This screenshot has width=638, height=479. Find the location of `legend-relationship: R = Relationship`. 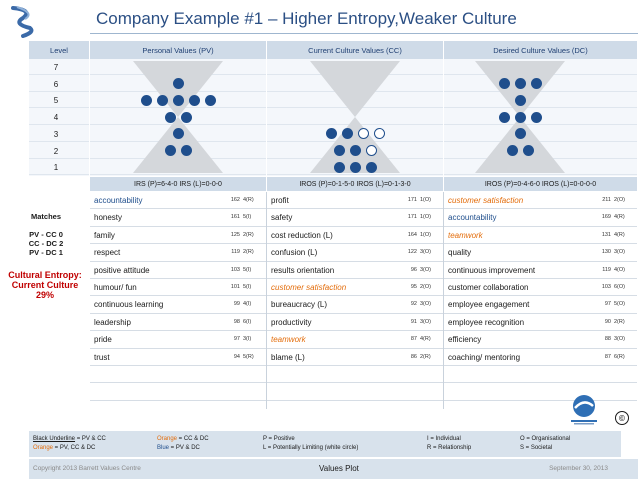

legend-relationship: R = Relationship is located at coordinates (449, 448).